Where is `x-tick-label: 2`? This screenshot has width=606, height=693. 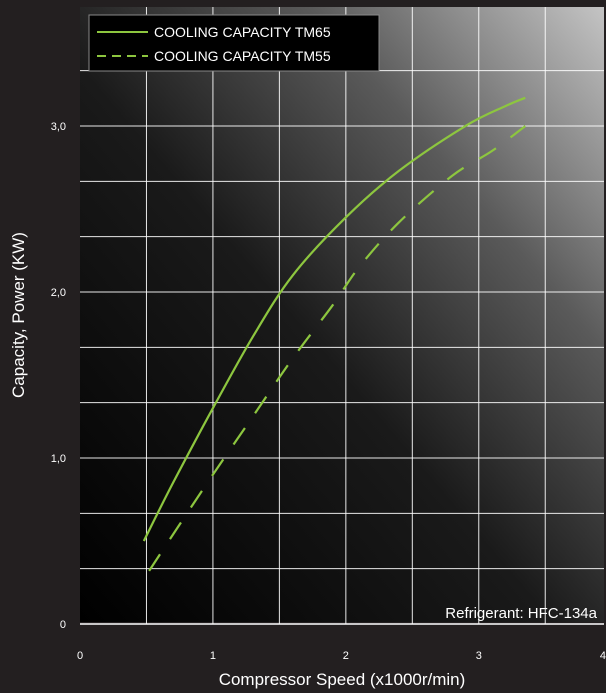
x-tick-label: 2 is located at coordinates (346, 656).